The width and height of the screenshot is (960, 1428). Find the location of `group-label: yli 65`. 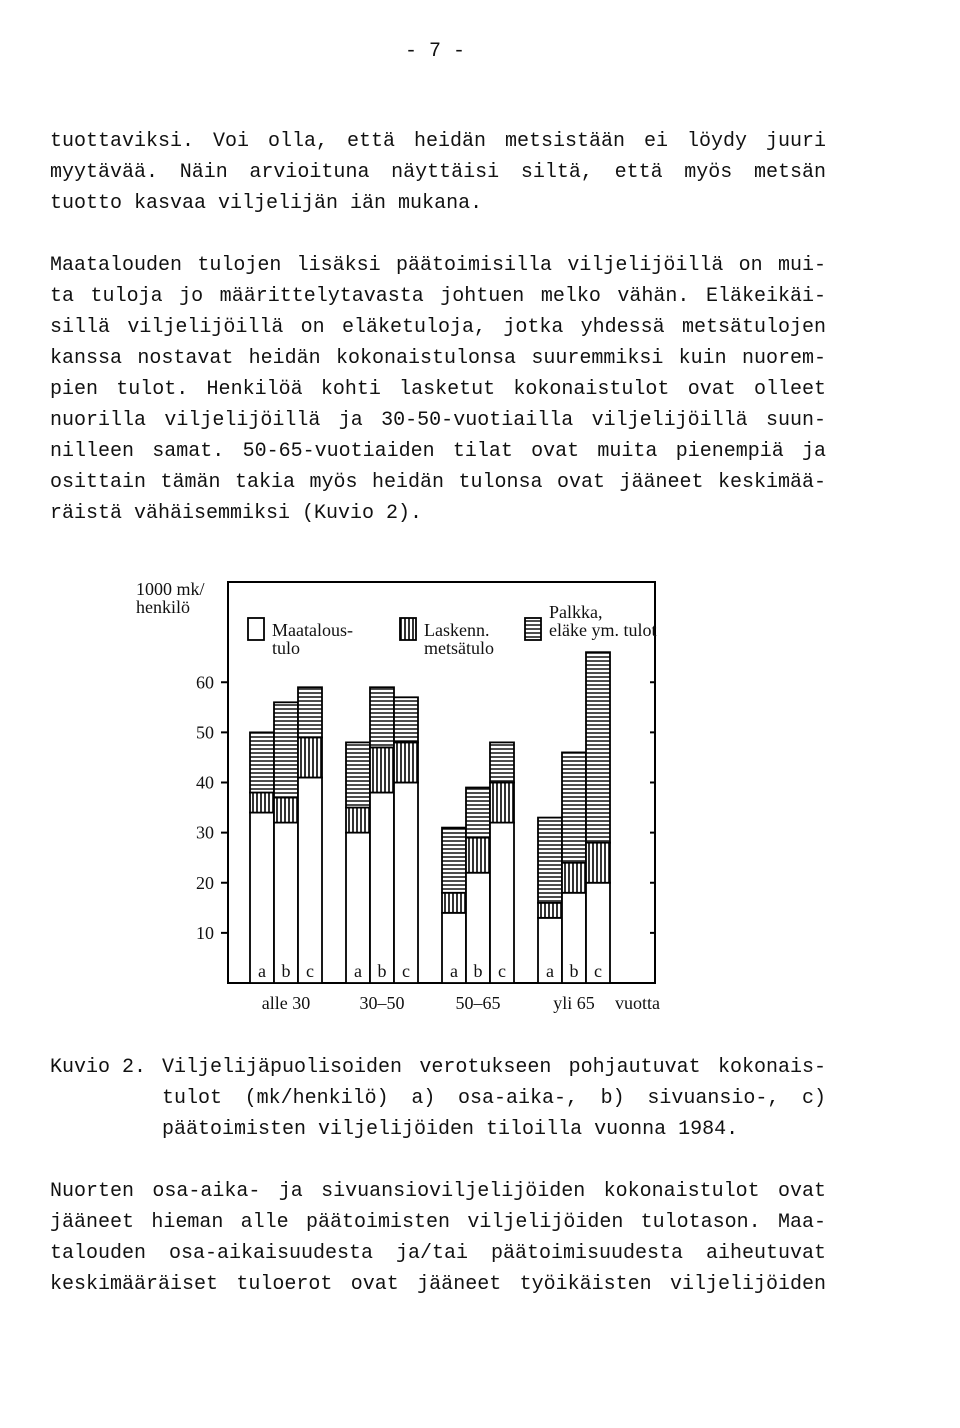

group-label: yli 65 is located at coordinates (574, 1003).